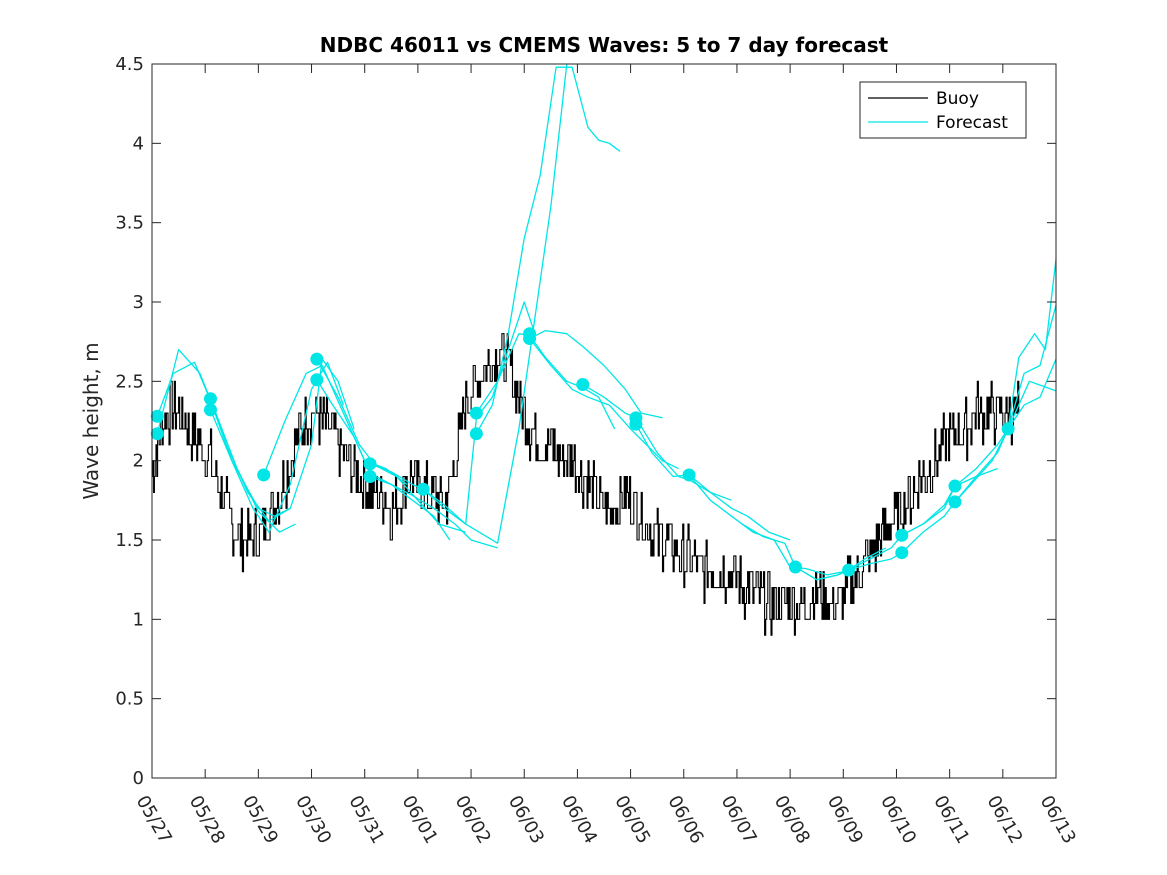 This screenshot has height=875, width=1167. I want to click on legend: Buoy Forecast, so click(943, 110).